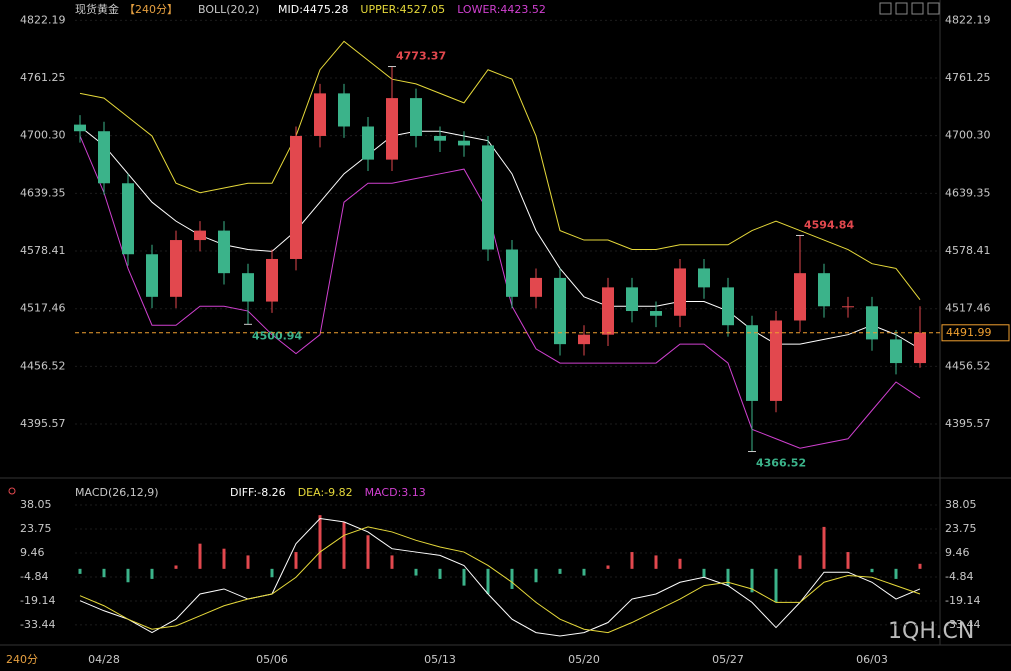  I want to click on x-tick-label: 05/27, so click(728, 659).